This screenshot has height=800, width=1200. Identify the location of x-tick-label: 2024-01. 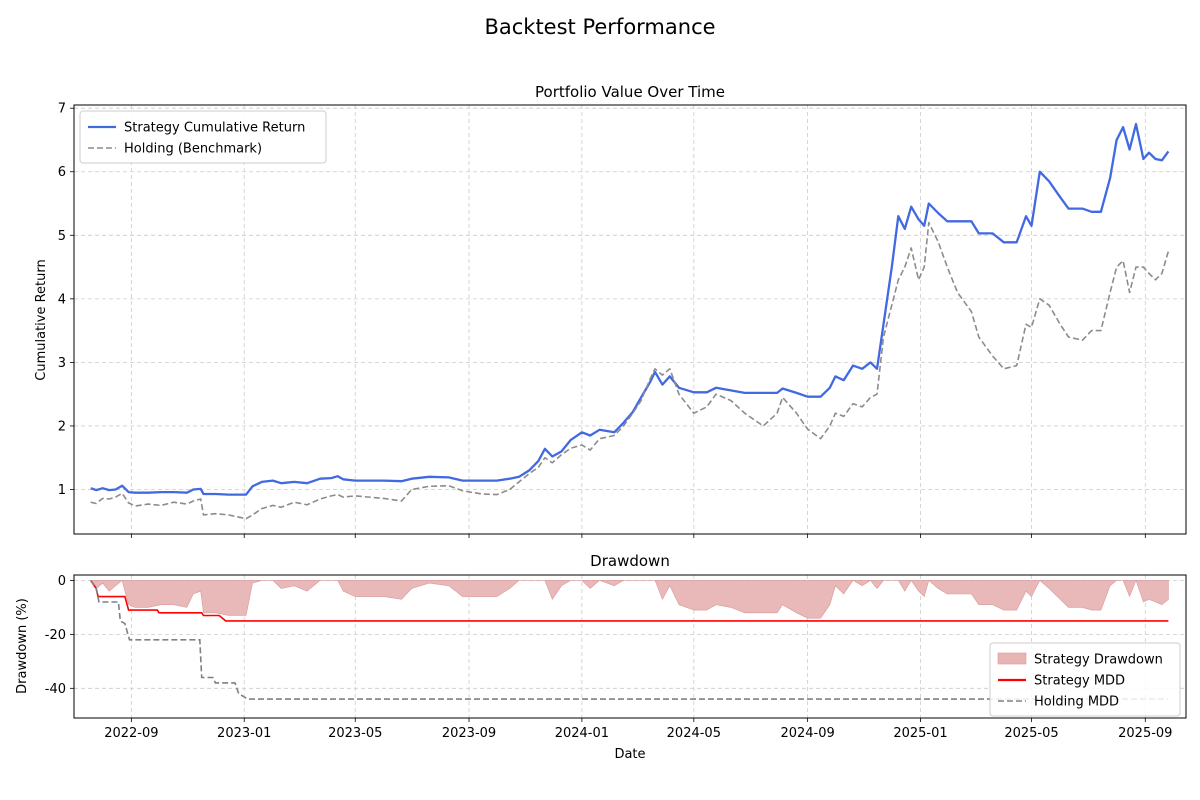
(582, 733).